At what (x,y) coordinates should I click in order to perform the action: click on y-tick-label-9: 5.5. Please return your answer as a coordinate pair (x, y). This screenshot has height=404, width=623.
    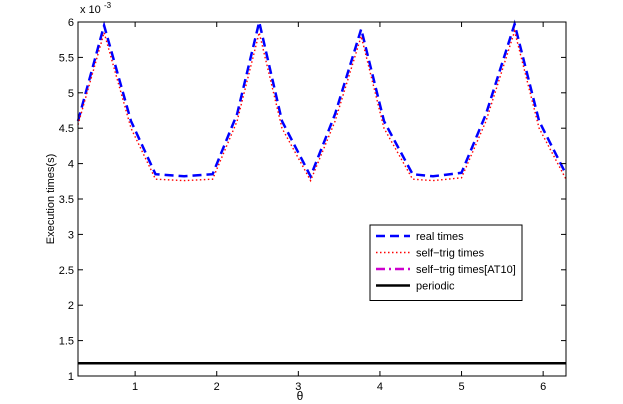
    Looking at the image, I should click on (66, 58).